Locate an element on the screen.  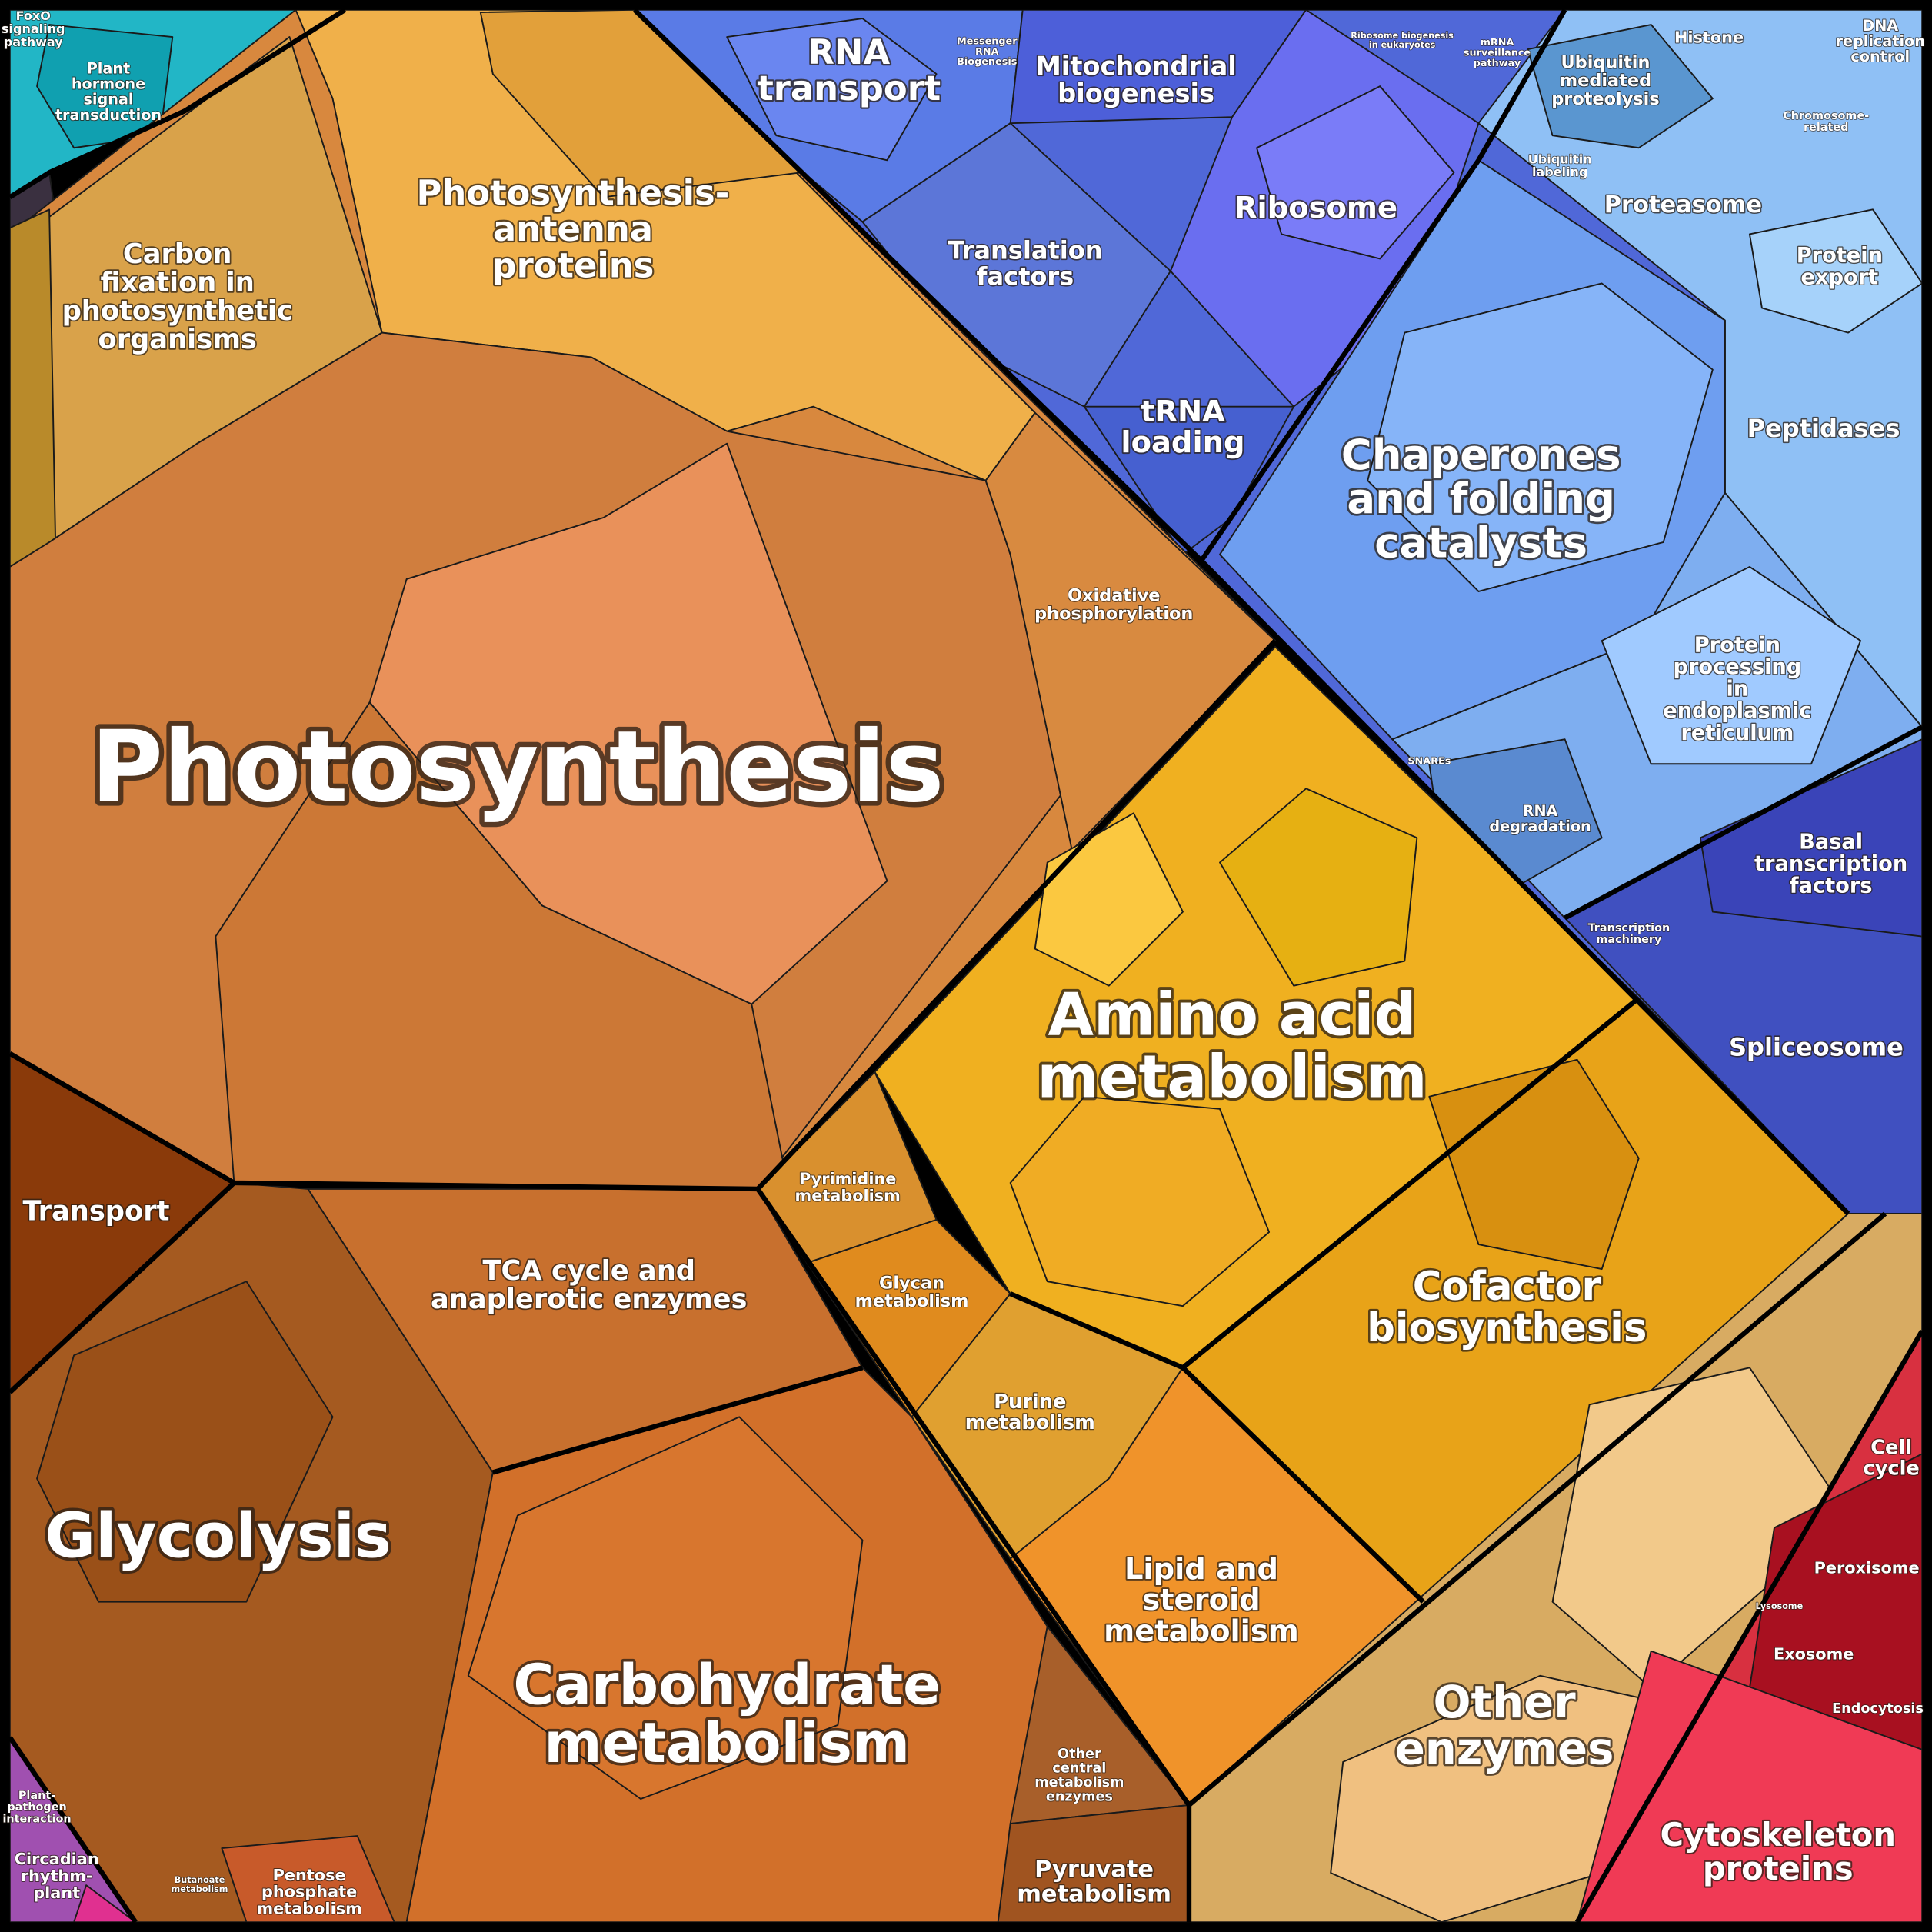
region-label: cycle is located at coordinates (1892, 1468).